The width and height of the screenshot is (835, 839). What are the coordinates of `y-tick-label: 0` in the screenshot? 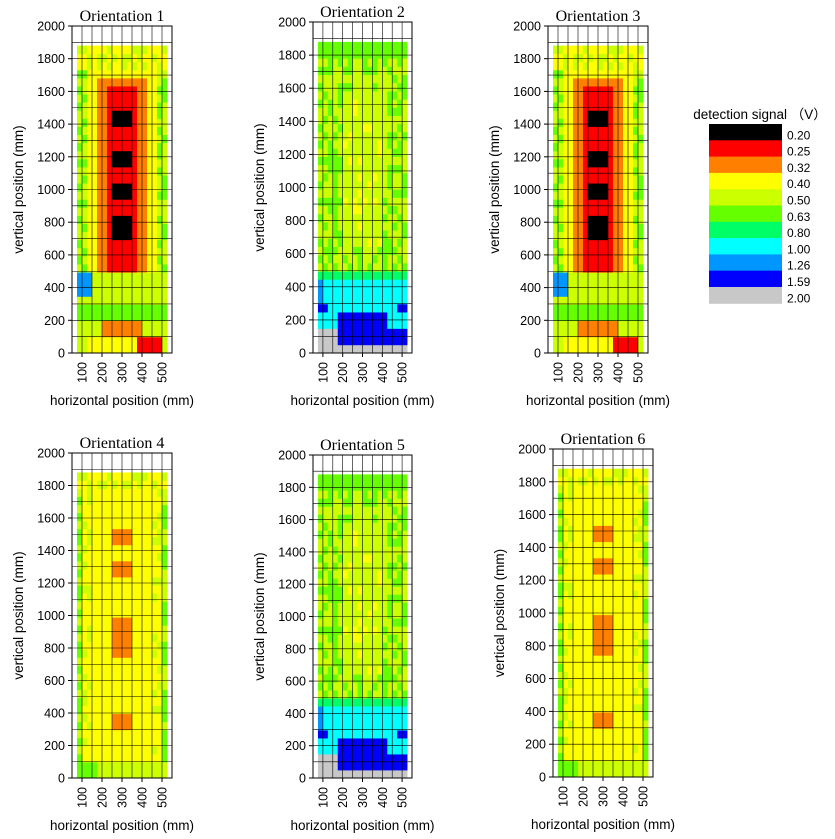 It's located at (537, 354).